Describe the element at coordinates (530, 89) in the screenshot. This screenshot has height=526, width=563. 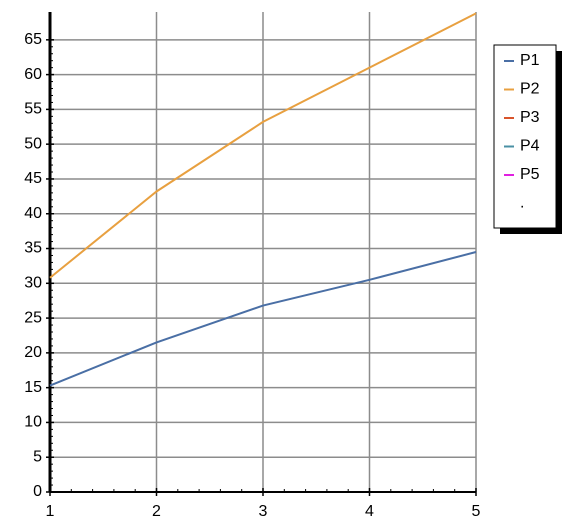
I see `legend-label: P2` at that location.